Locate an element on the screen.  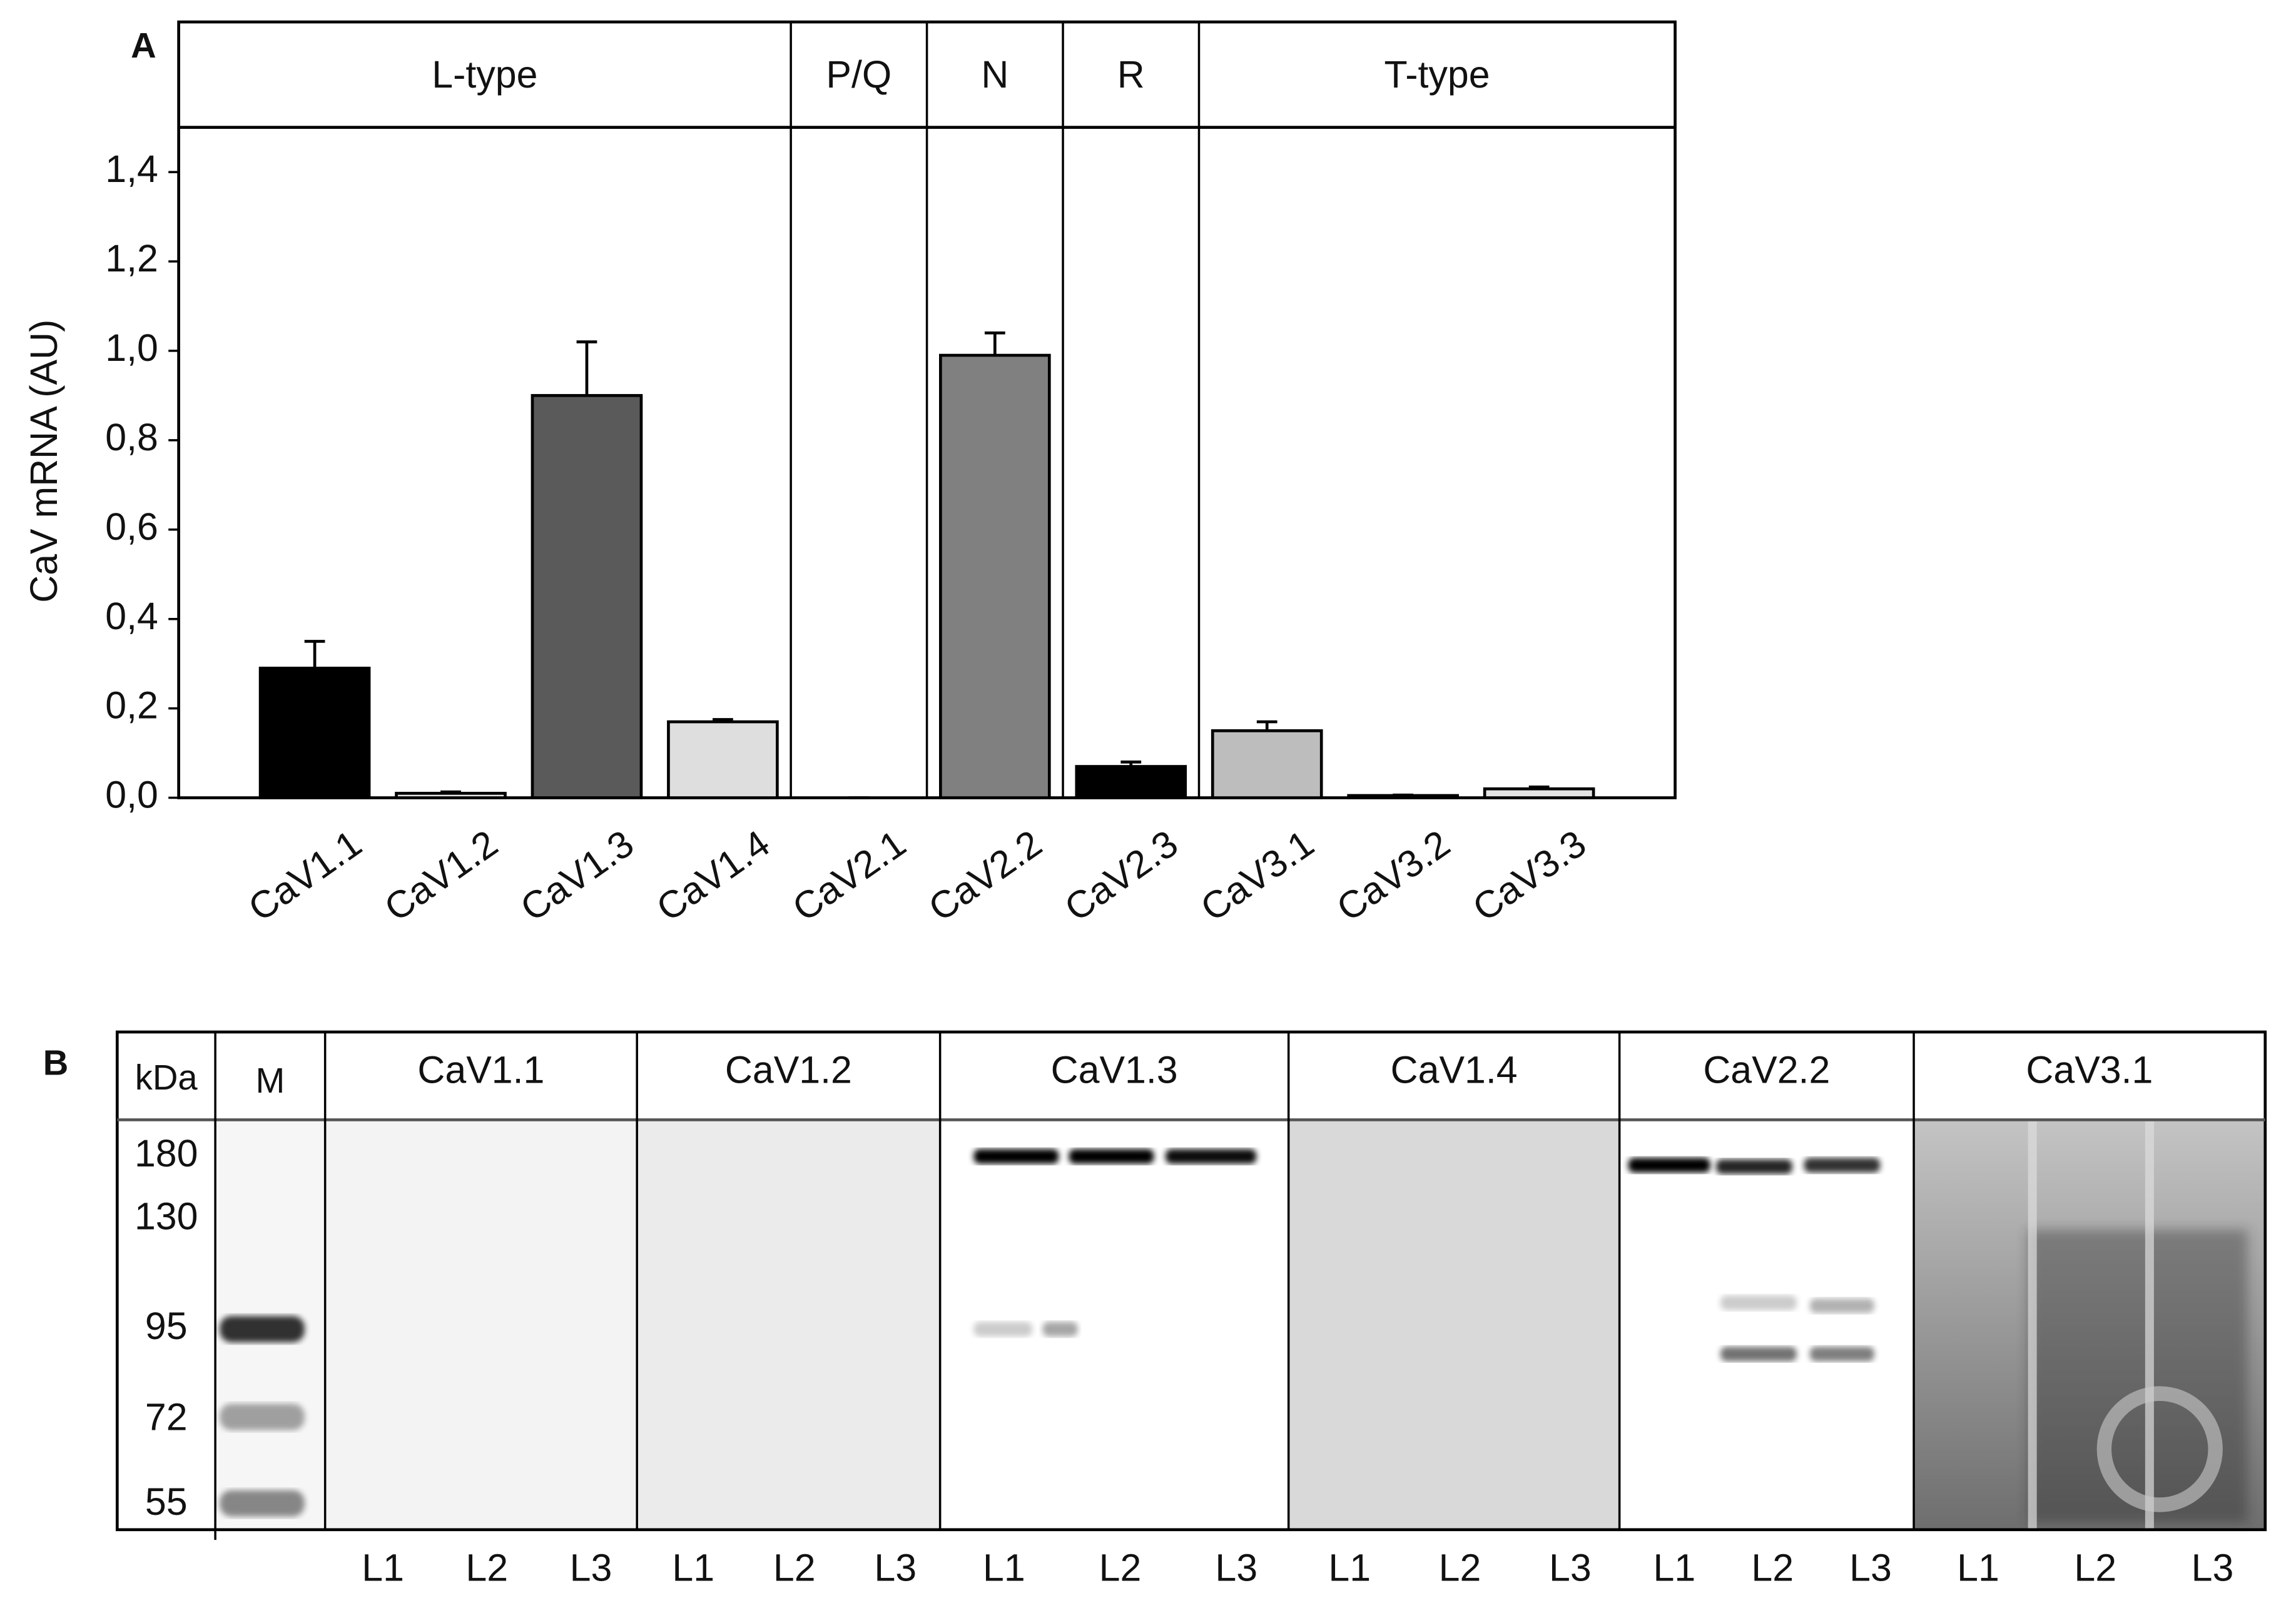
y-tick-label: 0,4 is located at coordinates (131, 616).